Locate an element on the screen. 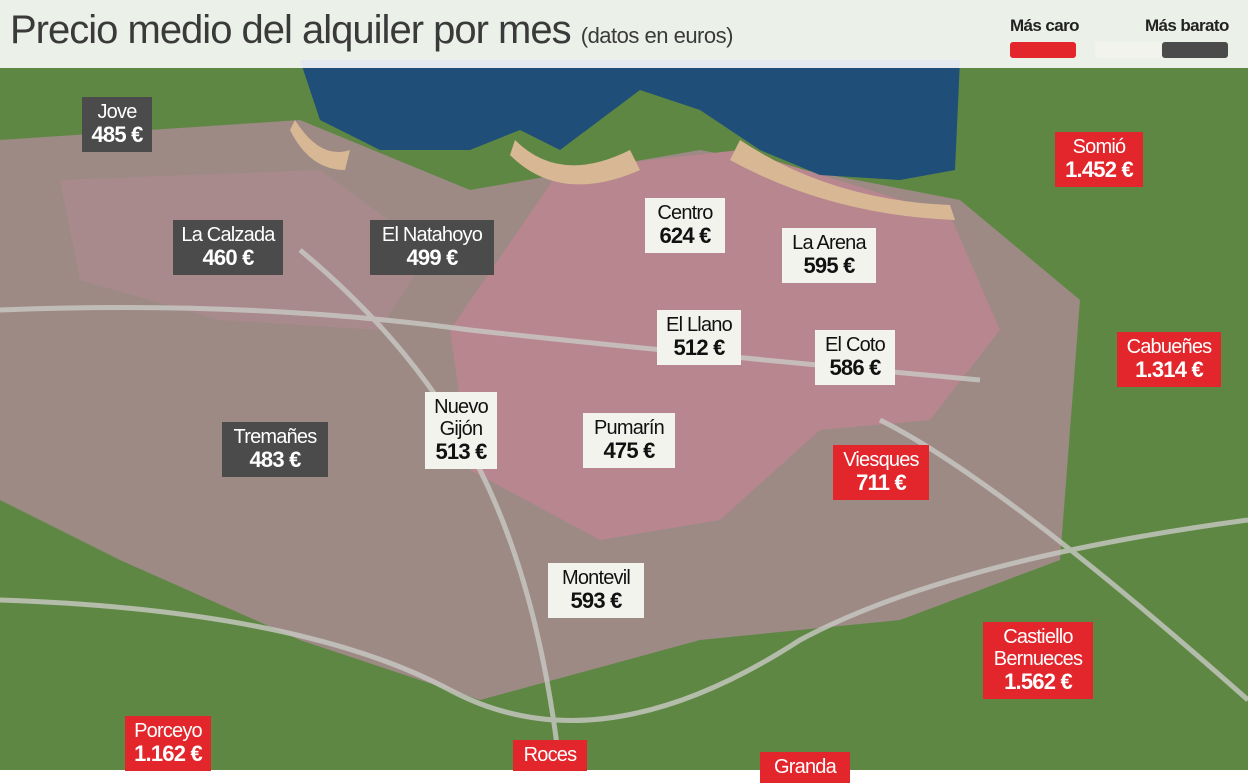 This screenshot has height=783, width=1248. area-price: 499 € is located at coordinates (432, 257).